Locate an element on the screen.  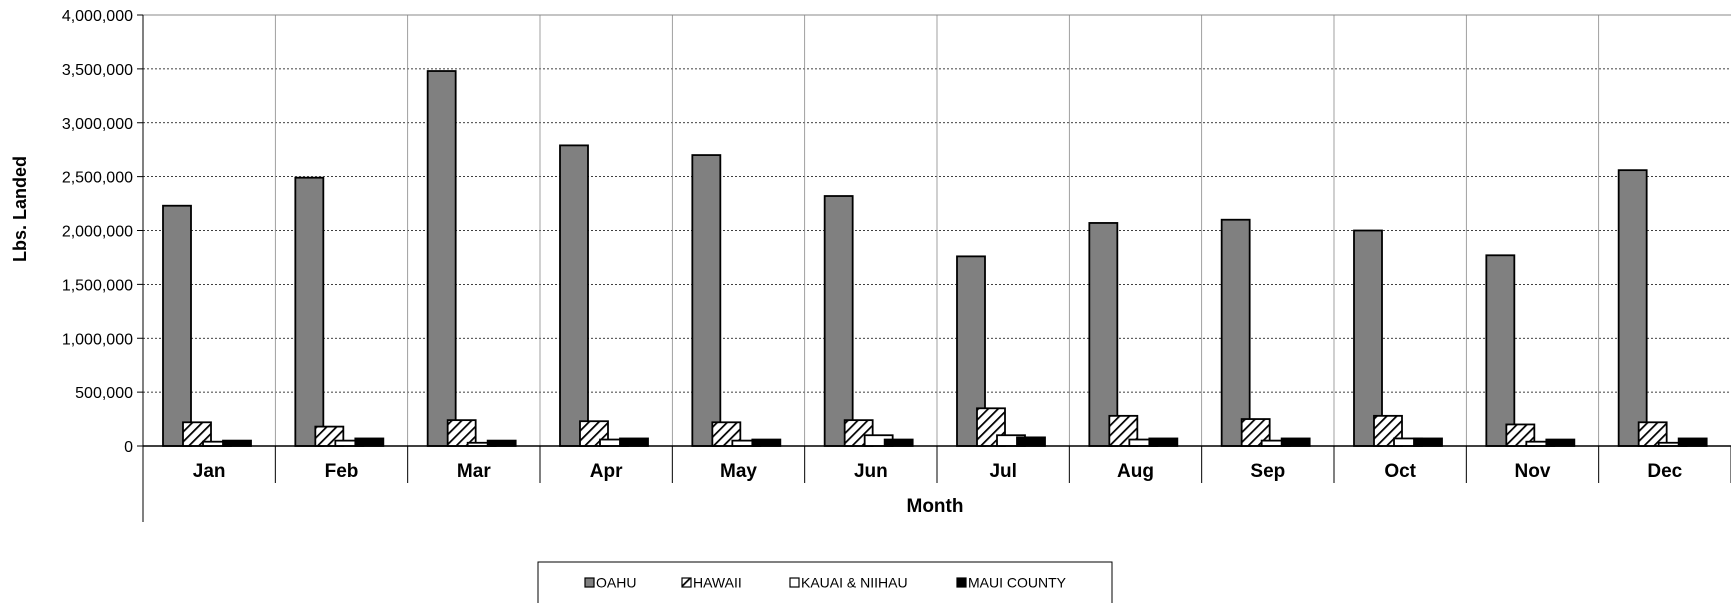
x-tick-label: Sep is located at coordinates (1267, 471).